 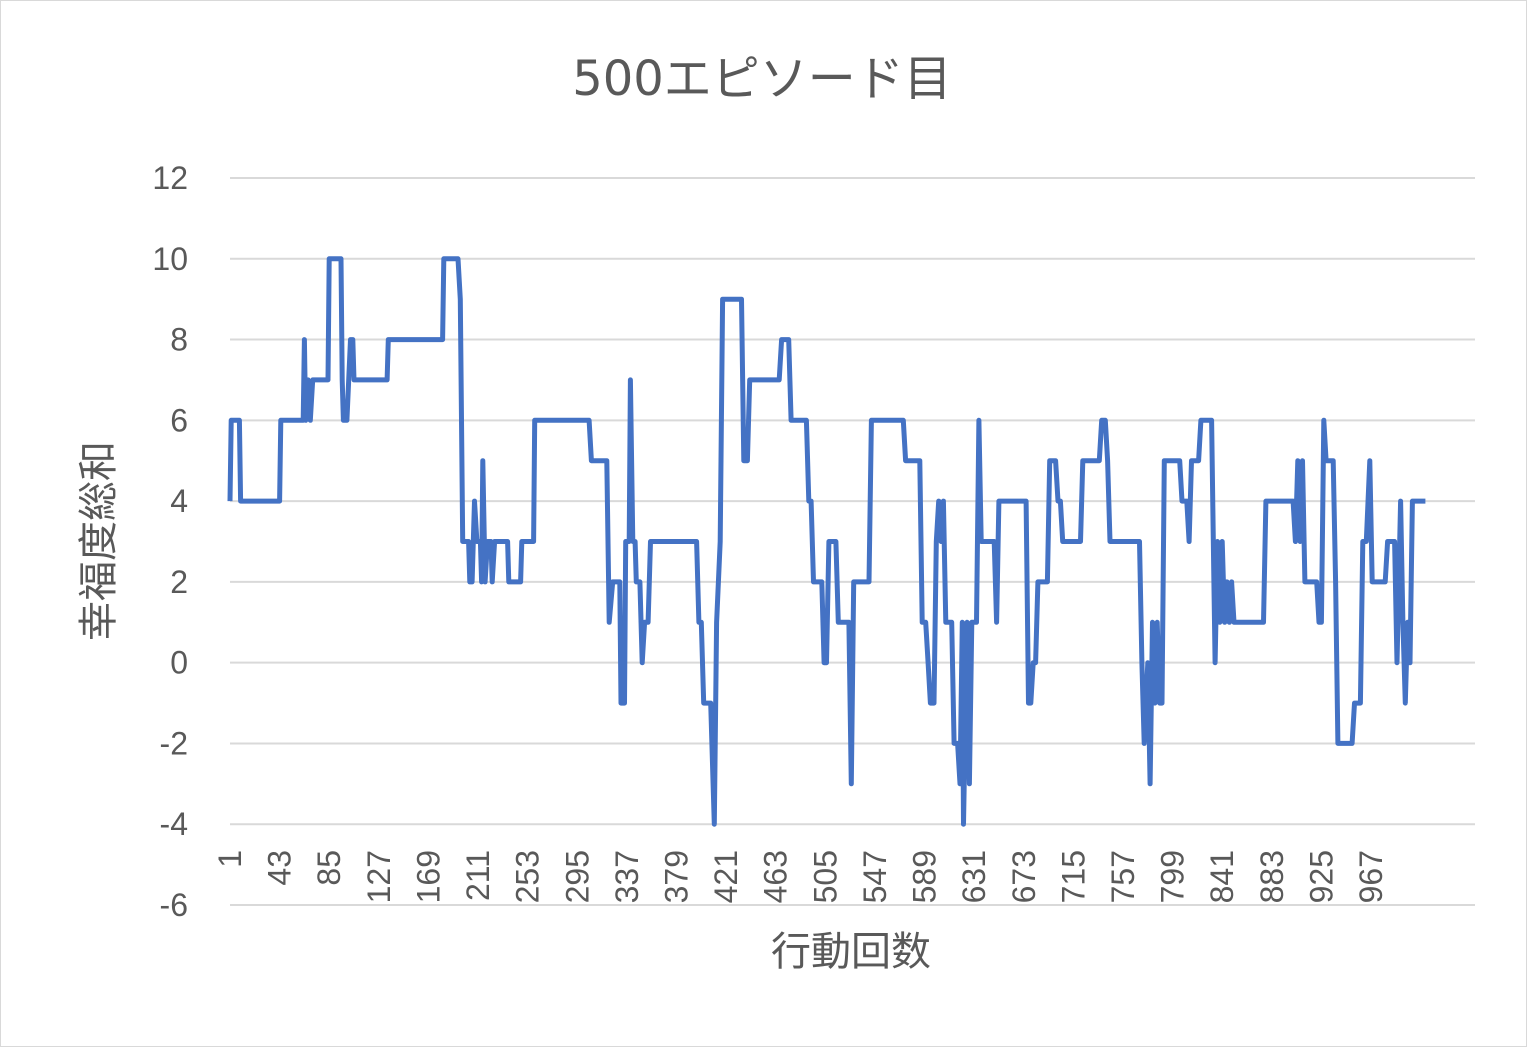 I want to click on x-tick-label: 127, so click(x=379, y=876).